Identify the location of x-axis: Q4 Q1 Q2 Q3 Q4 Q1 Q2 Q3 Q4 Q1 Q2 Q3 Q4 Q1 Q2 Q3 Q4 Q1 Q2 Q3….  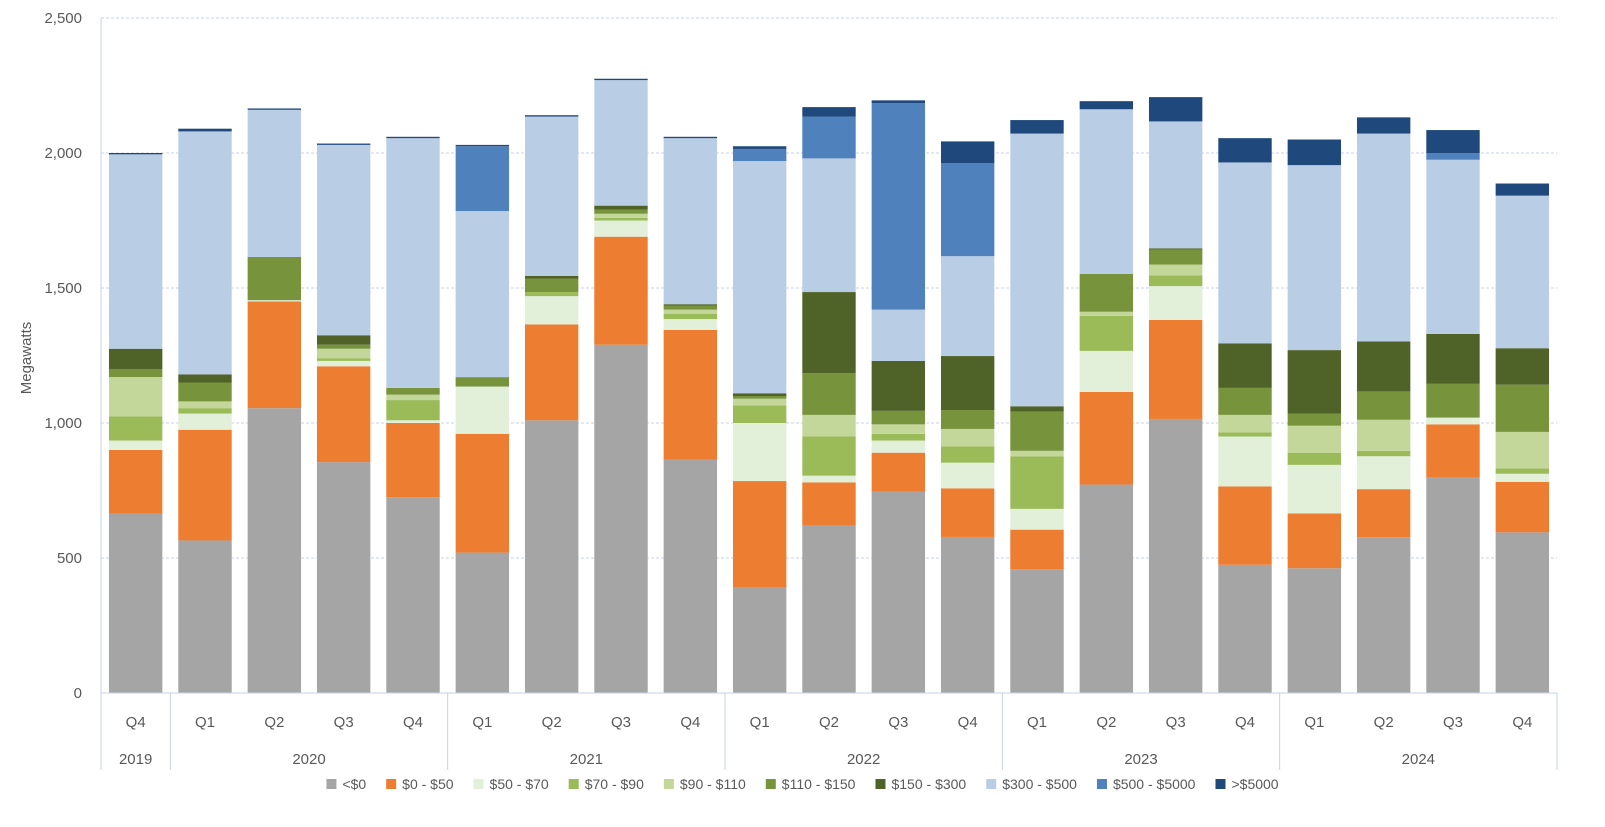
(829, 731).